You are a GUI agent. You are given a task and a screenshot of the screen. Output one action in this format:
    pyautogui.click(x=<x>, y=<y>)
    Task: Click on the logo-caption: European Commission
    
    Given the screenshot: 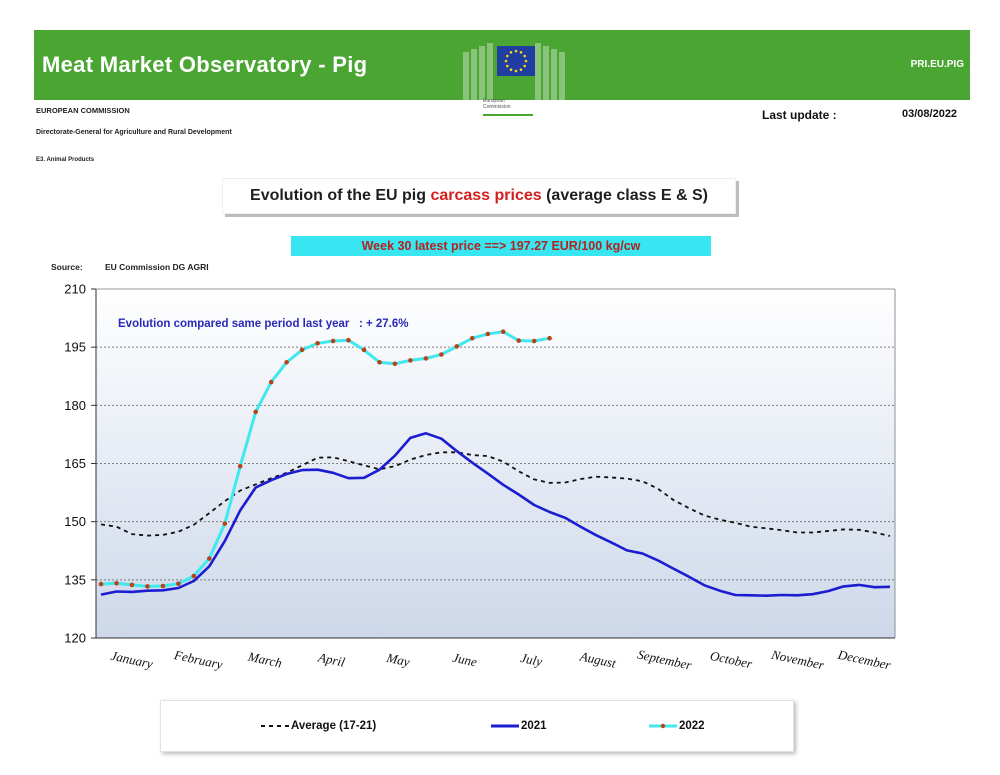 What is the action you would take?
    pyautogui.click(x=497, y=104)
    